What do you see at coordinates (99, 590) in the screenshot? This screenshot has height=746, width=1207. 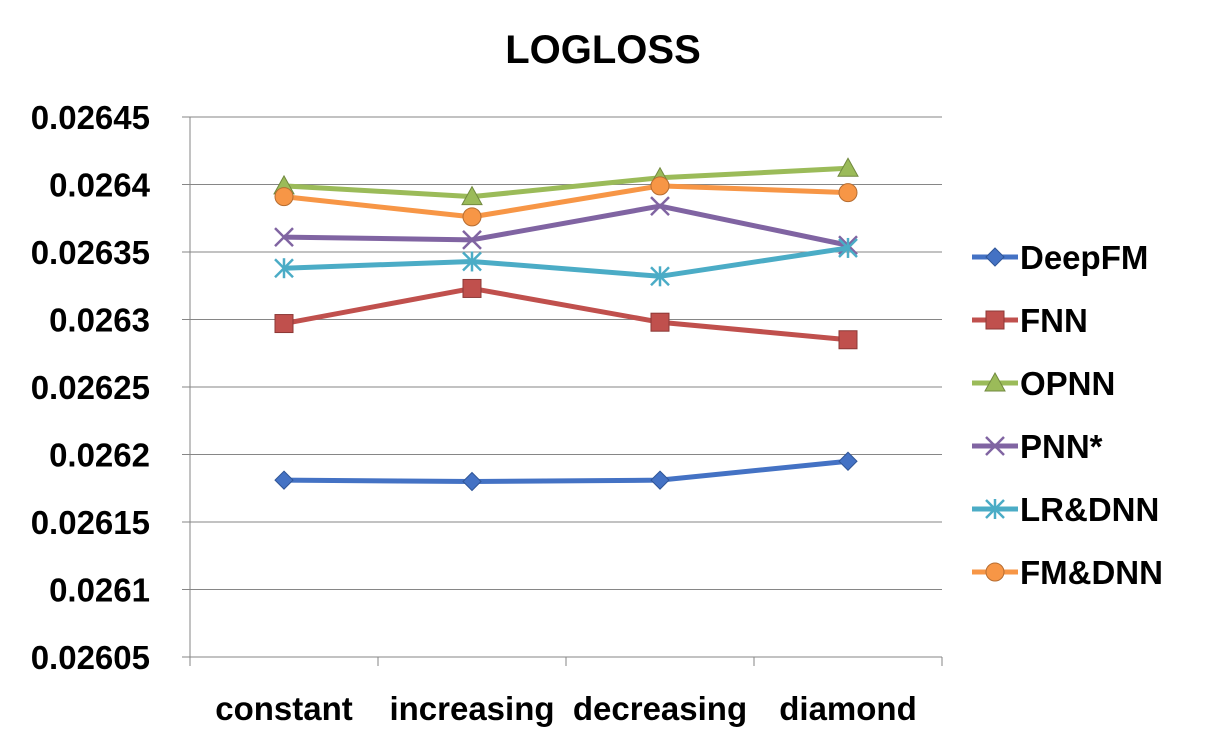 I see `y-tick-label: 0.0261` at bounding box center [99, 590].